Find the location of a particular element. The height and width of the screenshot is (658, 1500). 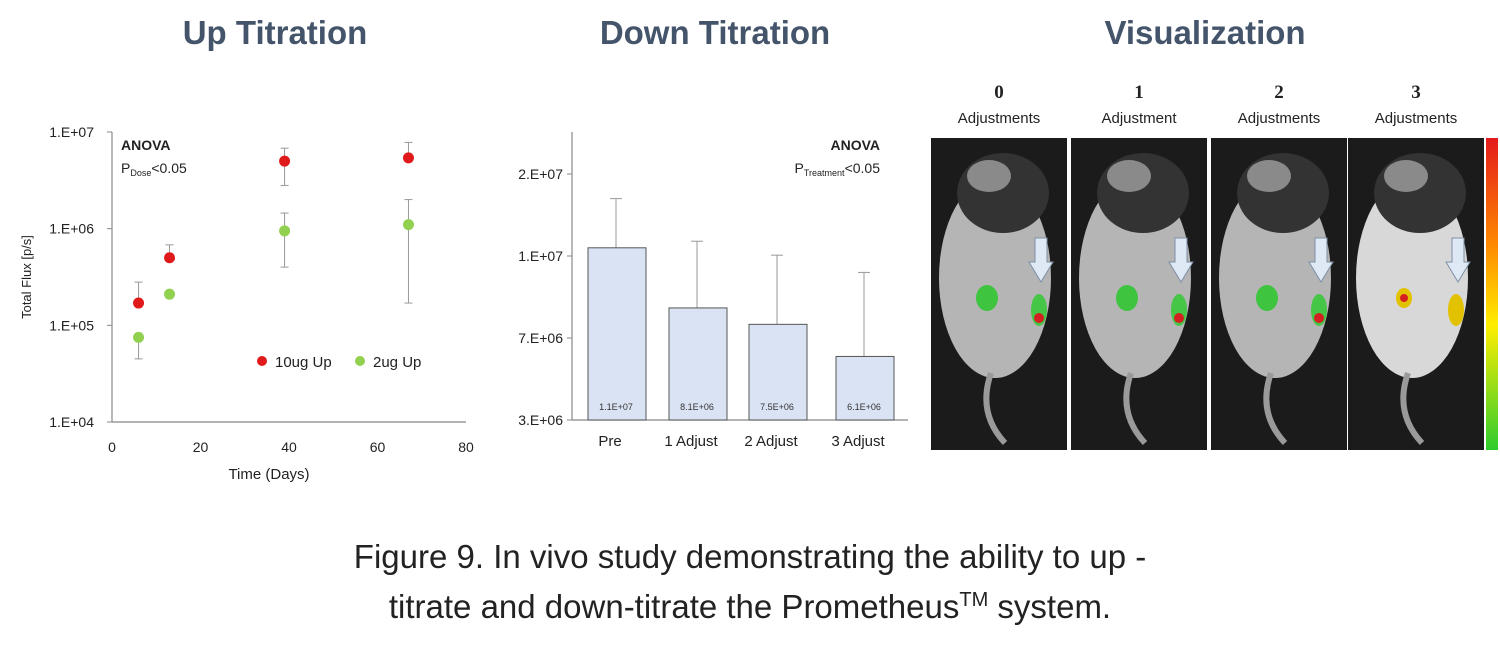

bar-value-label: 1.1E+07 is located at coordinates (616, 407).